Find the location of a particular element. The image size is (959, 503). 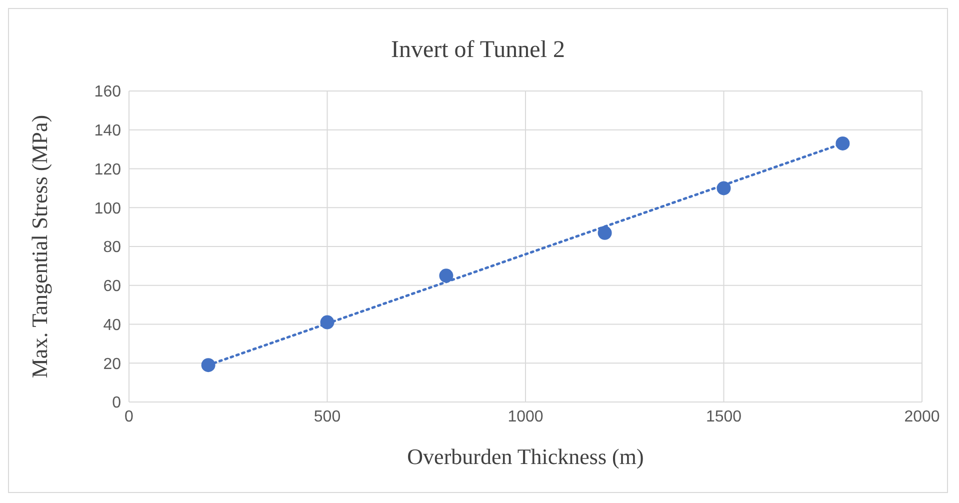

x-tick-label: 0 is located at coordinates (129, 417).